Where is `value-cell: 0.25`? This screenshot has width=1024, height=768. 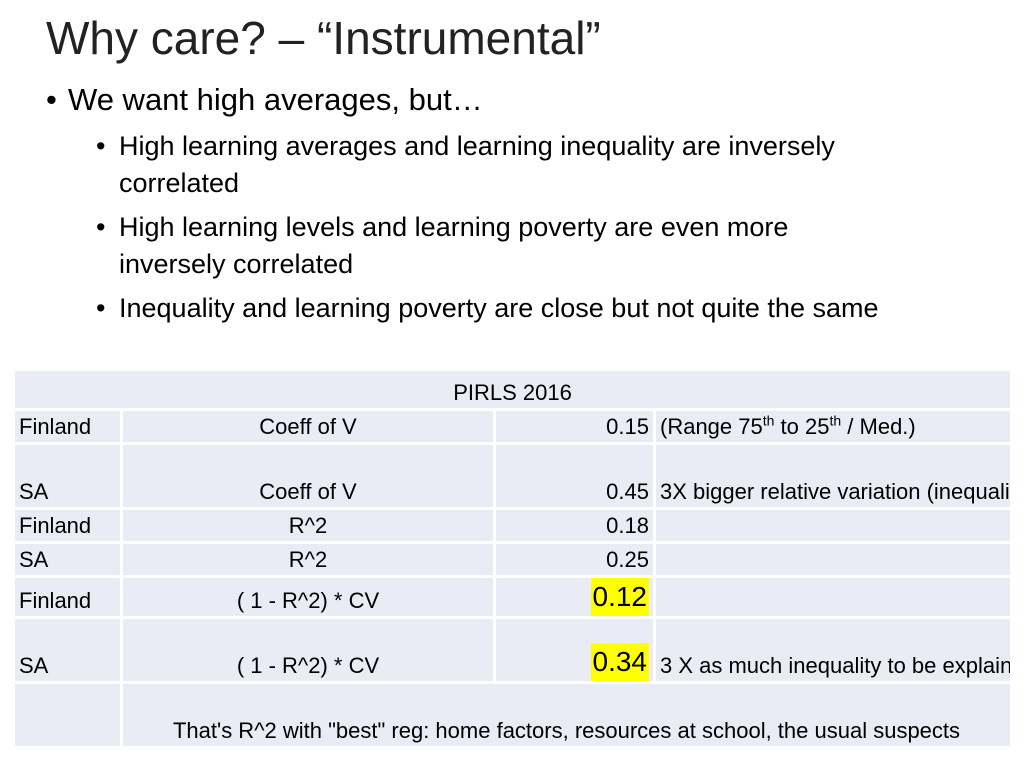 value-cell: 0.25 is located at coordinates (574, 559).